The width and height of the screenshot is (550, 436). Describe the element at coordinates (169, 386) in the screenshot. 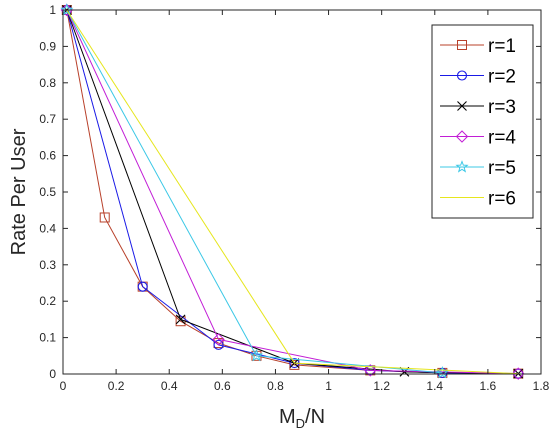

I see `x-tick-label: 0.4` at that location.